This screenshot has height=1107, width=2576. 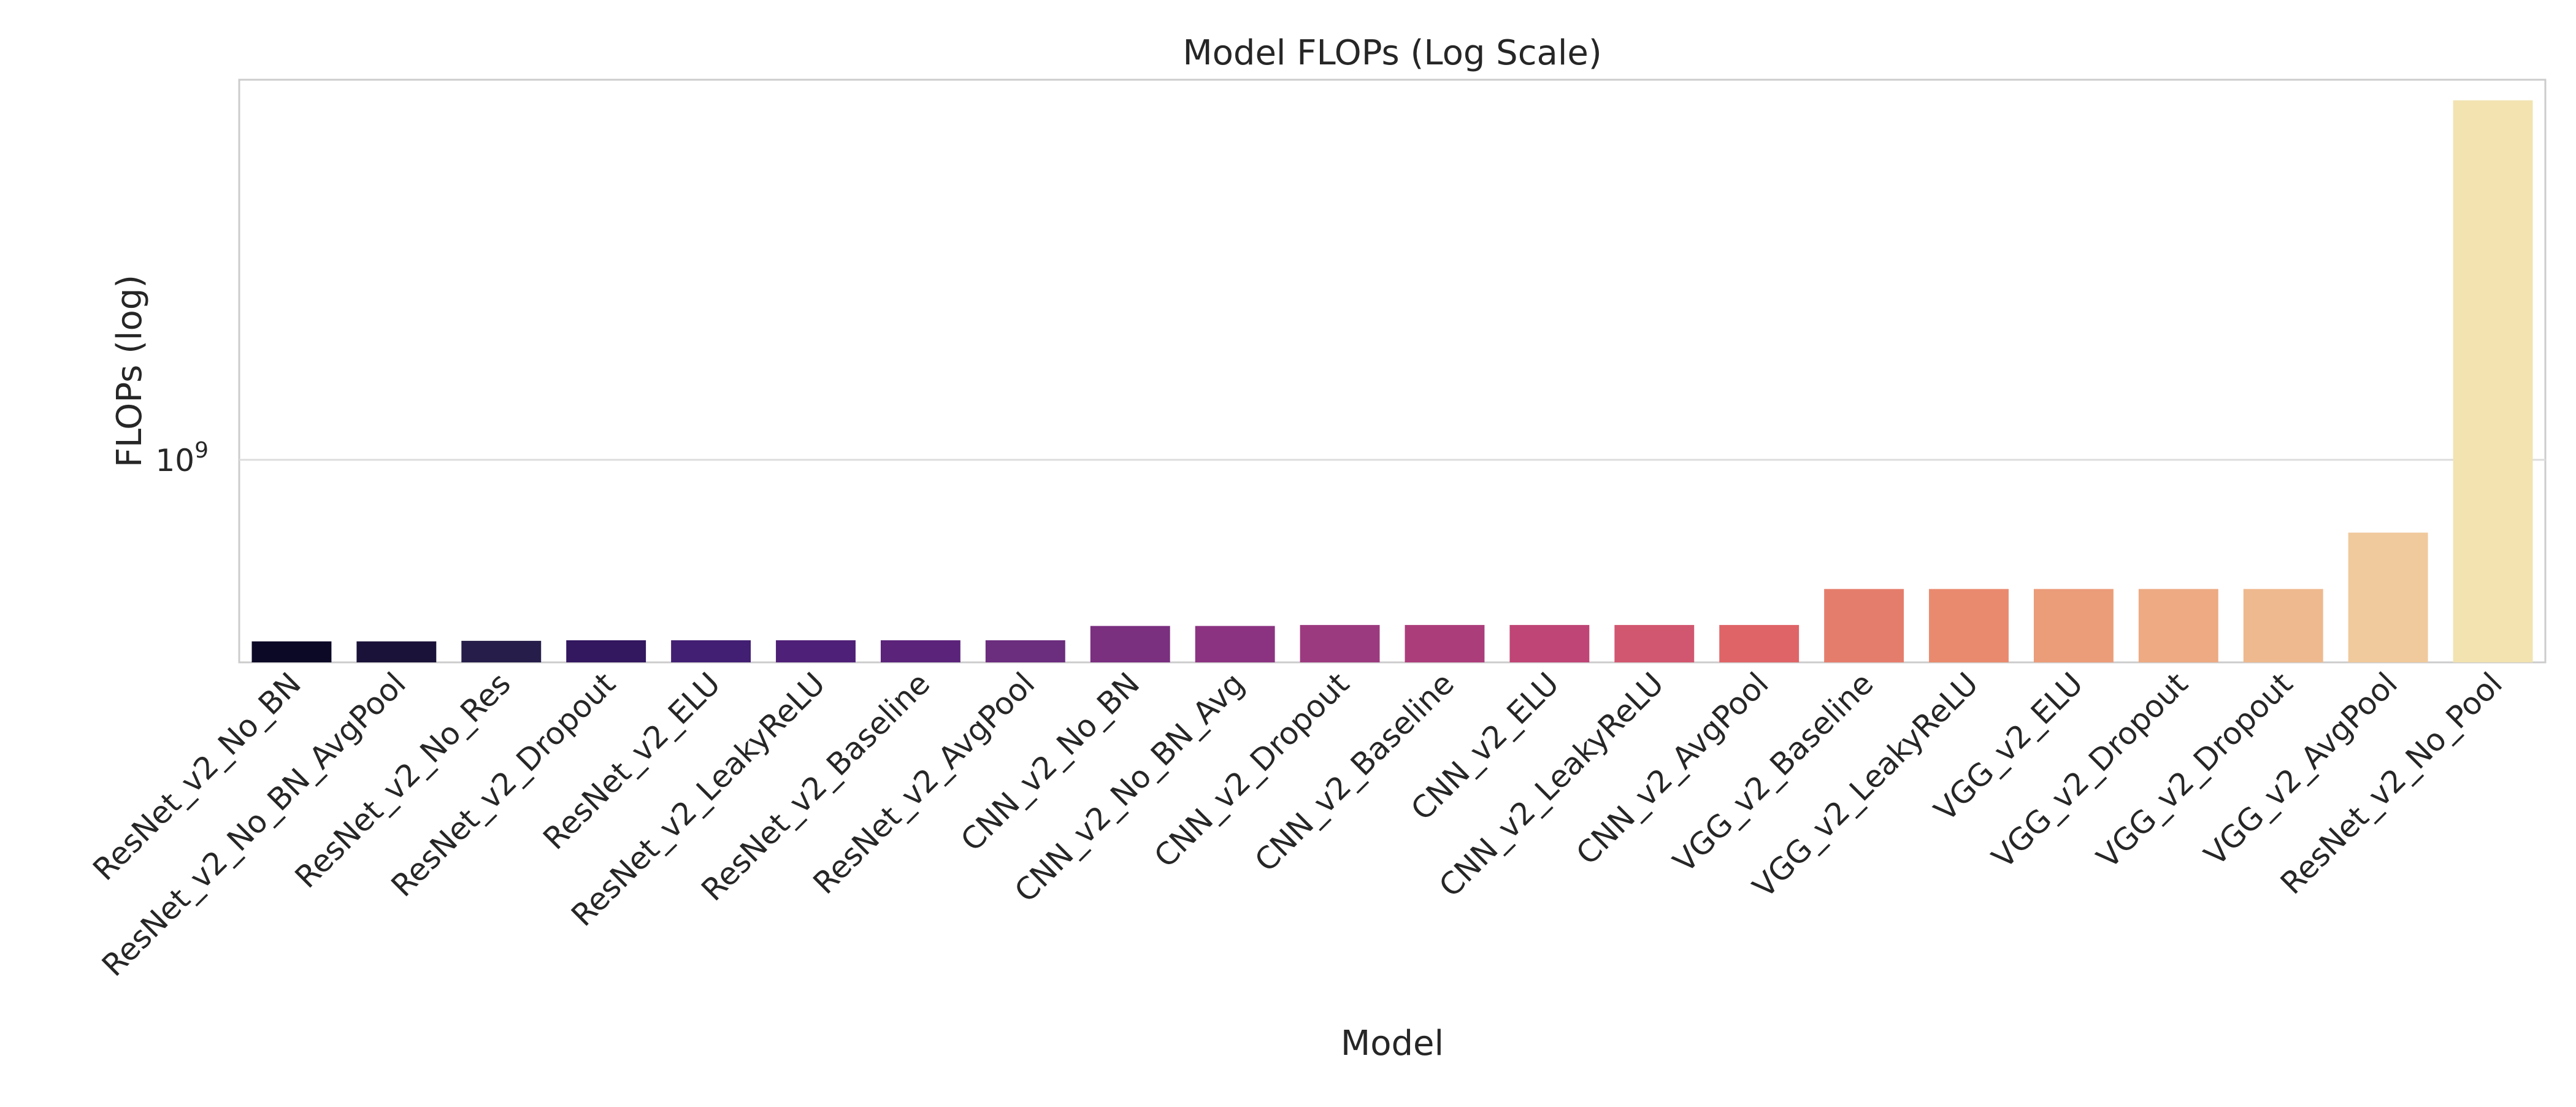 I want to click on x-tick-label: ResNet_v2_ELU, so click(x=631, y=760).